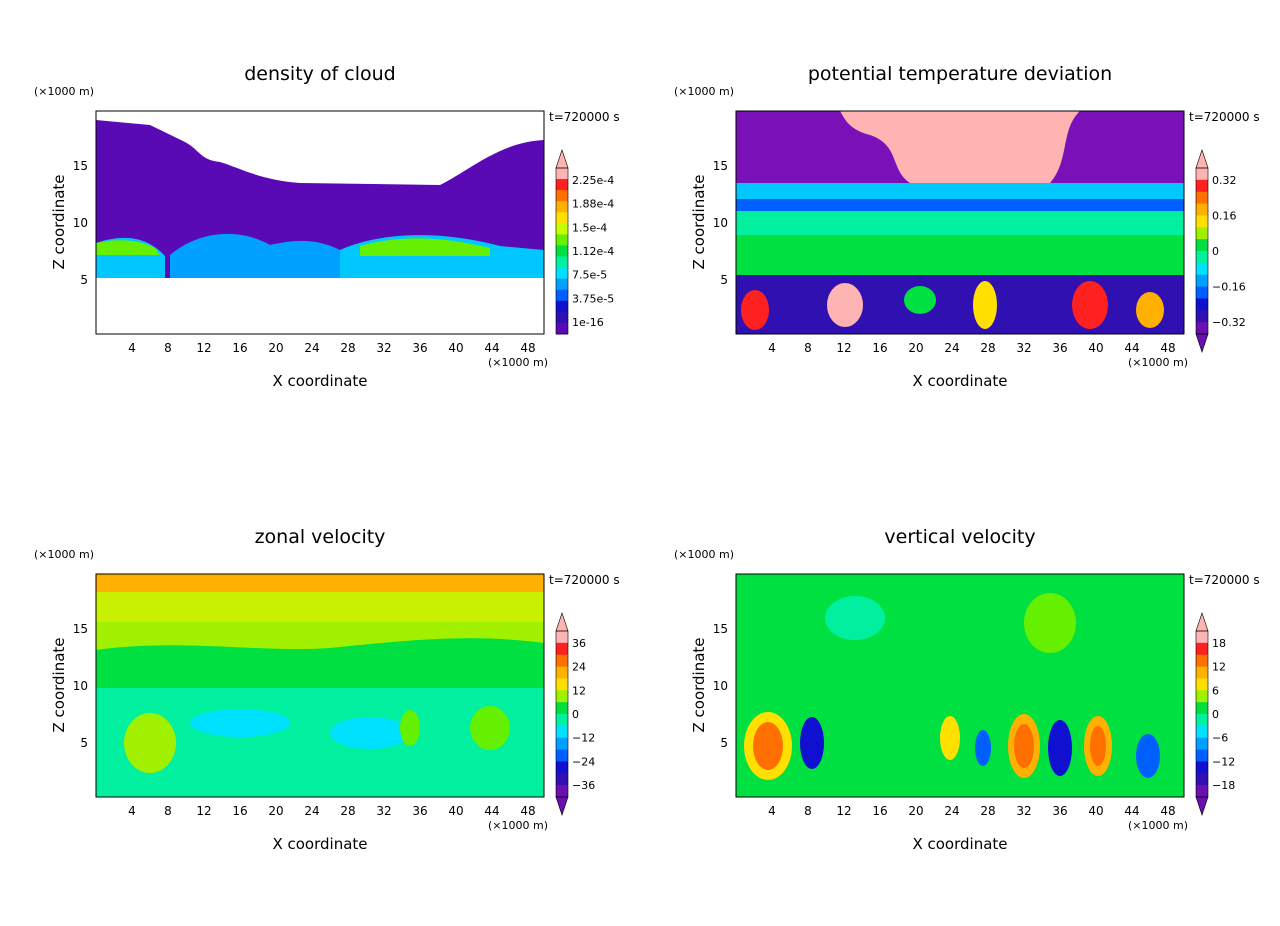 This screenshot has height=926, width=1280. Describe the element at coordinates (1131, 348) in the screenshot. I see `x-tick-label: 44` at that location.